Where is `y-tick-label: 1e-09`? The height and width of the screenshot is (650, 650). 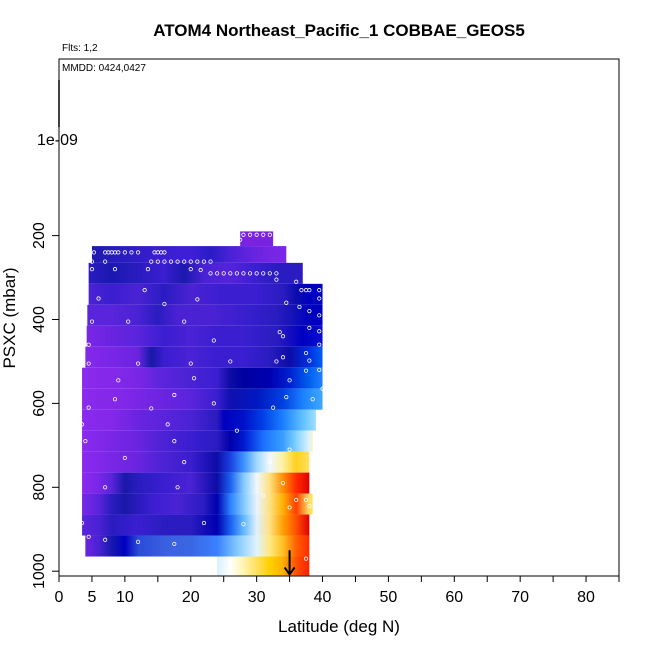 y-tick-label: 1e-09 is located at coordinates (57, 140).